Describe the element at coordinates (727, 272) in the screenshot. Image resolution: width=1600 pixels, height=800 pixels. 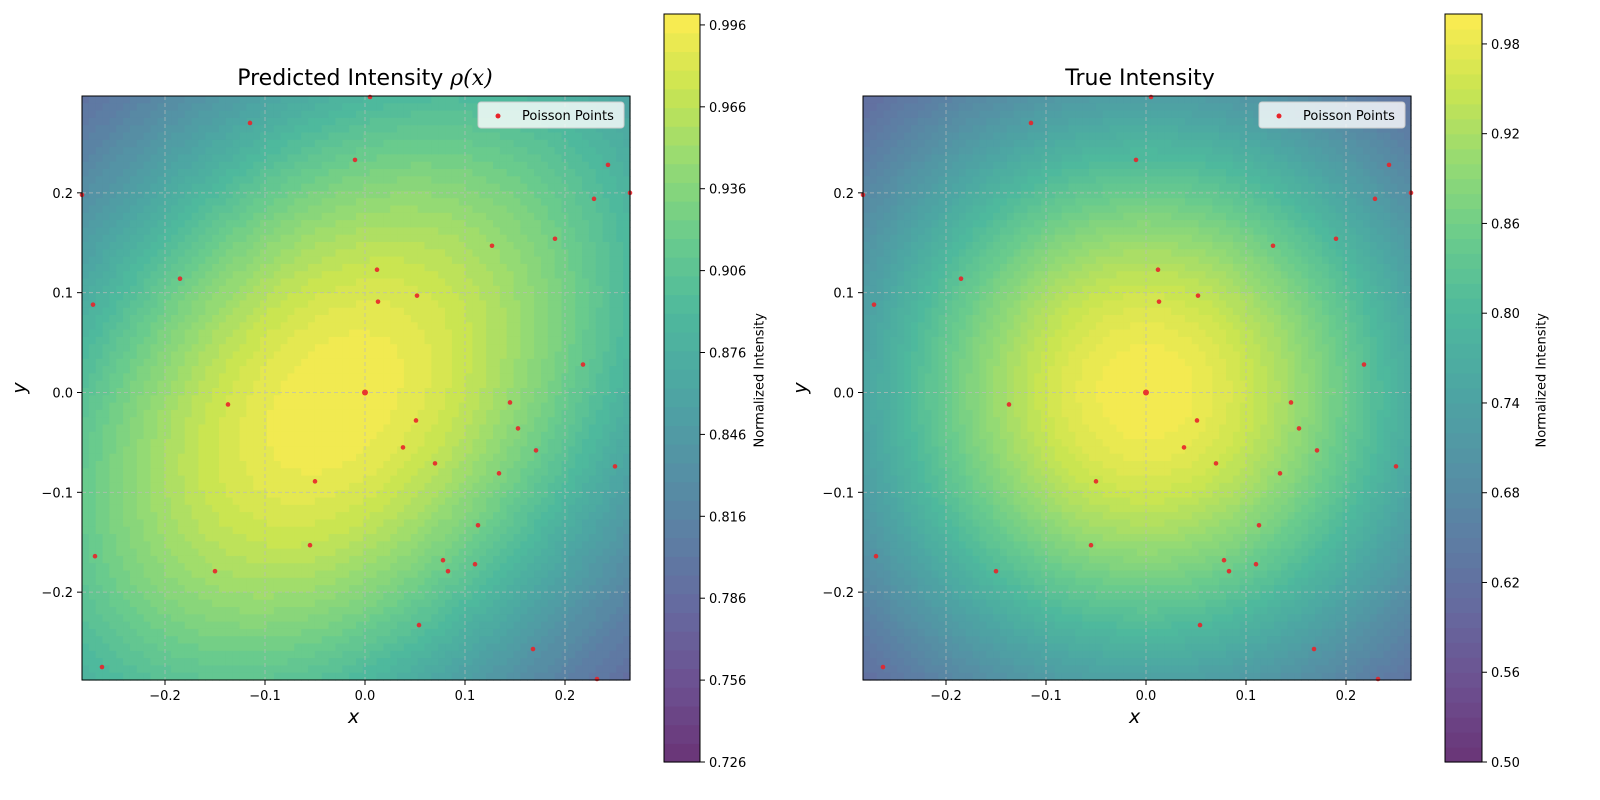
I see `predicted-colorbar-tick-label: 0.906` at that location.